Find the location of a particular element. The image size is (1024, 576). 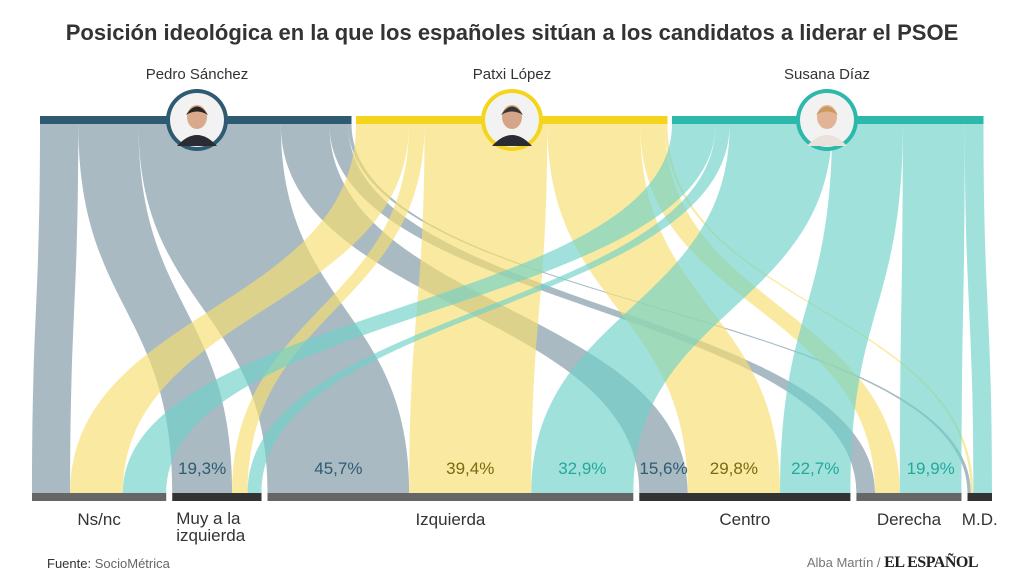

flow-percentage-label: 32,9% is located at coordinates (582, 468).